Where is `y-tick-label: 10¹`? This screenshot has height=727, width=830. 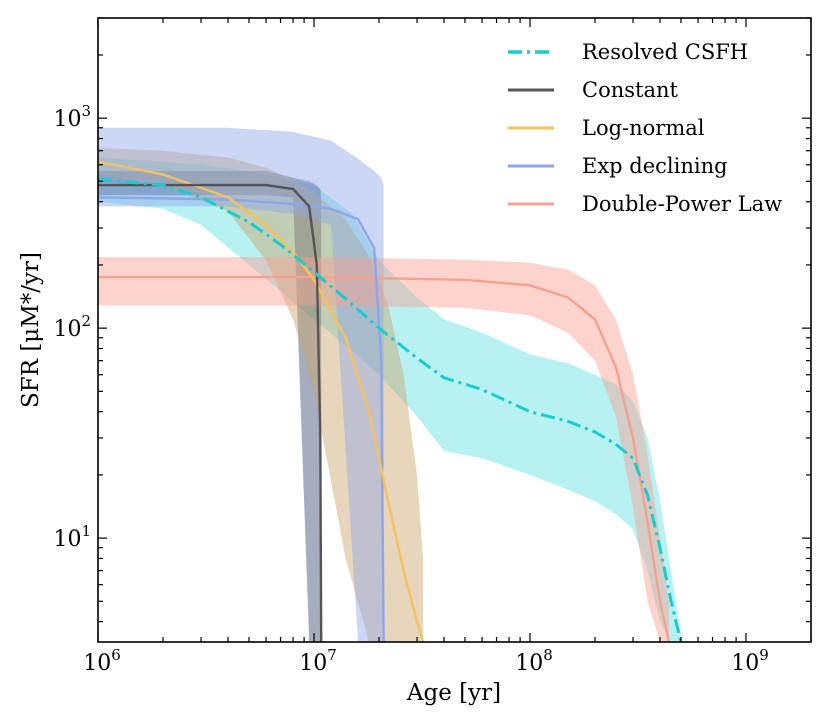 y-tick-label: 10¹ is located at coordinates (72, 537).